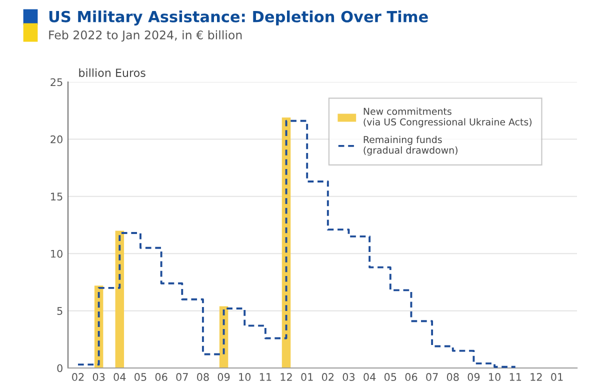 This screenshot has width=602, height=391. What do you see at coordinates (145, 36) in the screenshot?
I see `chart-subtitle: Feb 2022 to Jan 2024, in € billion` at bounding box center [145, 36].